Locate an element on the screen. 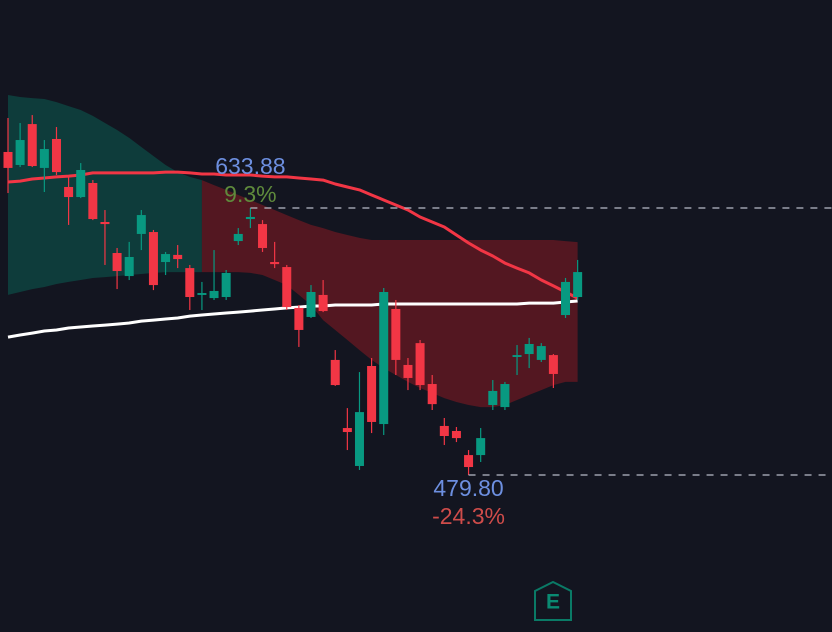 The width and height of the screenshot is (832, 632). event-badge is located at coordinates (553, 600).